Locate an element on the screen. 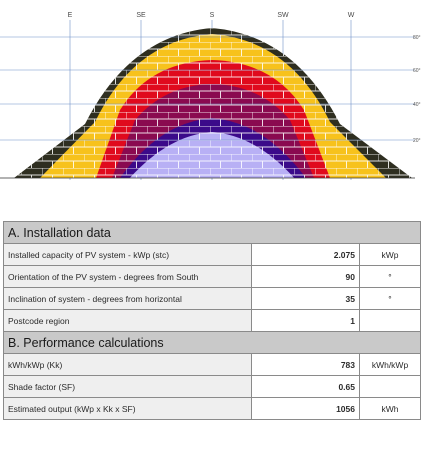 This screenshot has width=427, height=456. row-label-kk: kWh/kWp (Kk) is located at coordinates (127, 364).